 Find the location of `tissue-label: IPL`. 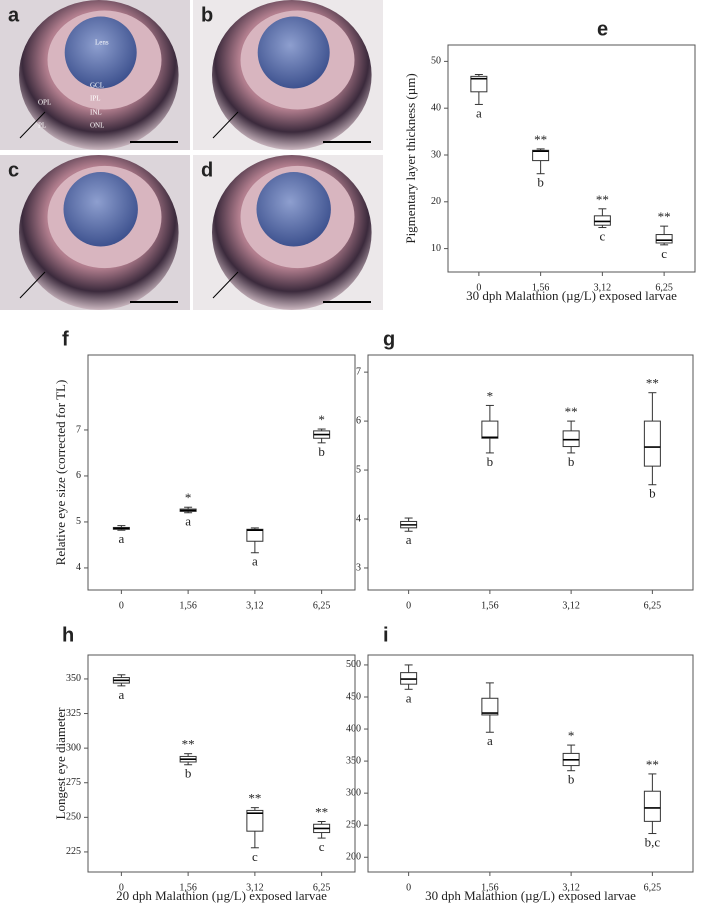

tissue-label: IPL is located at coordinates (95, 99).